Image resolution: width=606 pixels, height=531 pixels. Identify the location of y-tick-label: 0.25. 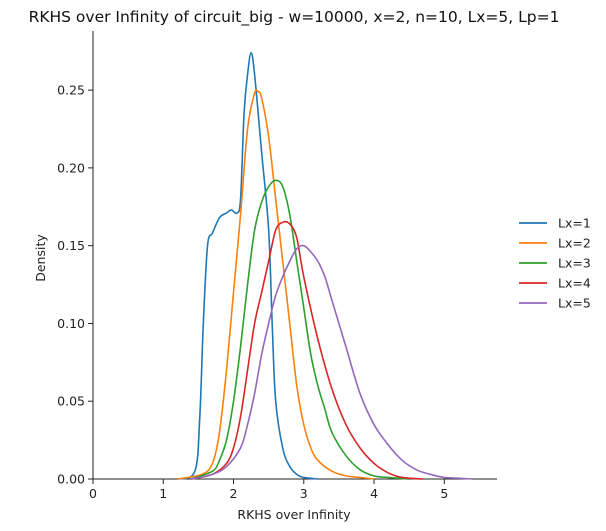
(71, 90).